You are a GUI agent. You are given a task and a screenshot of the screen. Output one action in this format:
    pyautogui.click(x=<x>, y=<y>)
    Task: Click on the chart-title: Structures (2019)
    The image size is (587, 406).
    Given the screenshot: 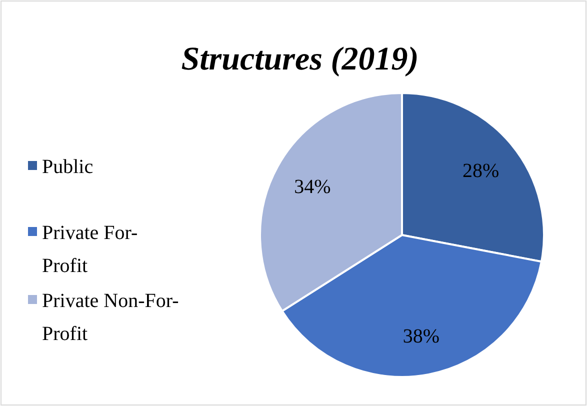 What is the action you would take?
    pyautogui.click(x=300, y=60)
    